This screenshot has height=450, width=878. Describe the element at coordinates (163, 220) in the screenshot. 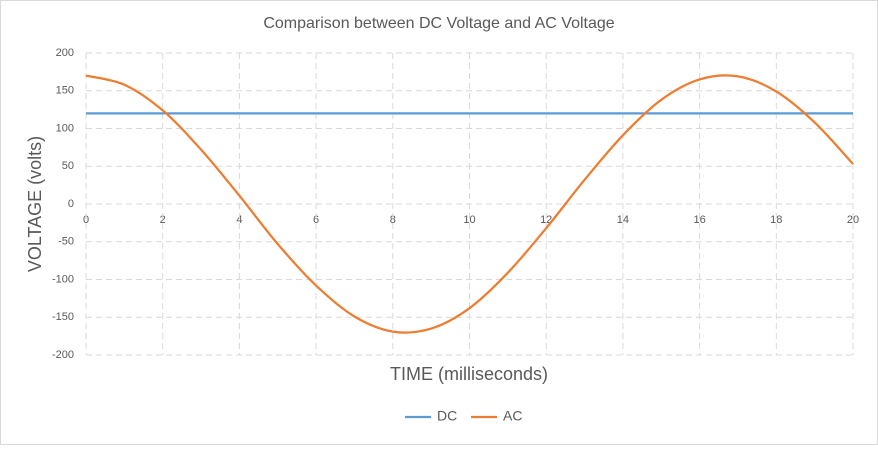

I see `x-tick-label: 2` at that location.